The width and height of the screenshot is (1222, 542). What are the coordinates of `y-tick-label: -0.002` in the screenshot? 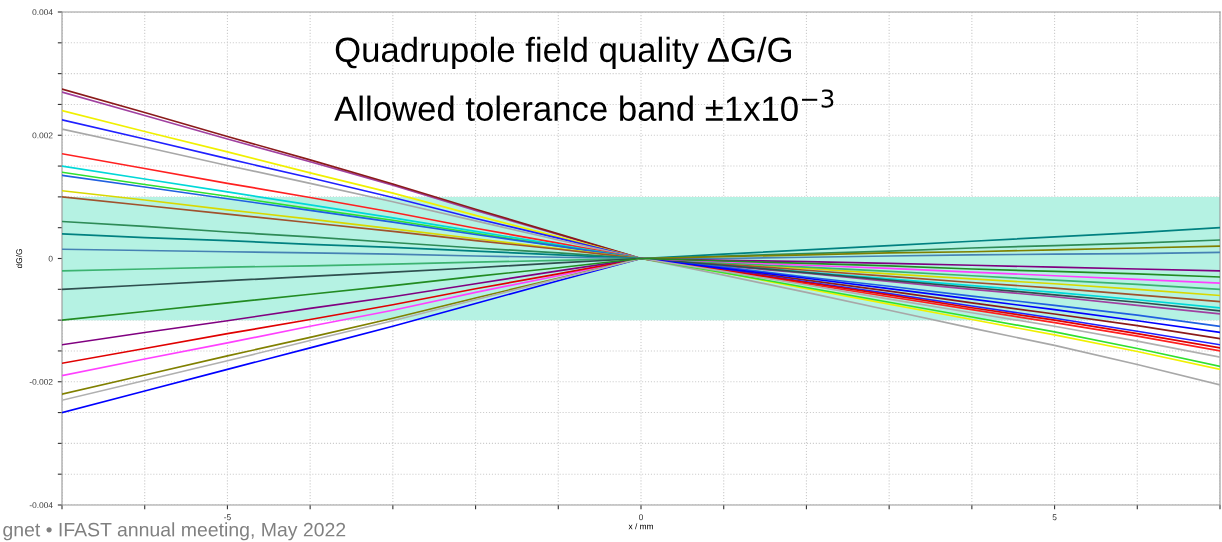 It's located at (41, 381).